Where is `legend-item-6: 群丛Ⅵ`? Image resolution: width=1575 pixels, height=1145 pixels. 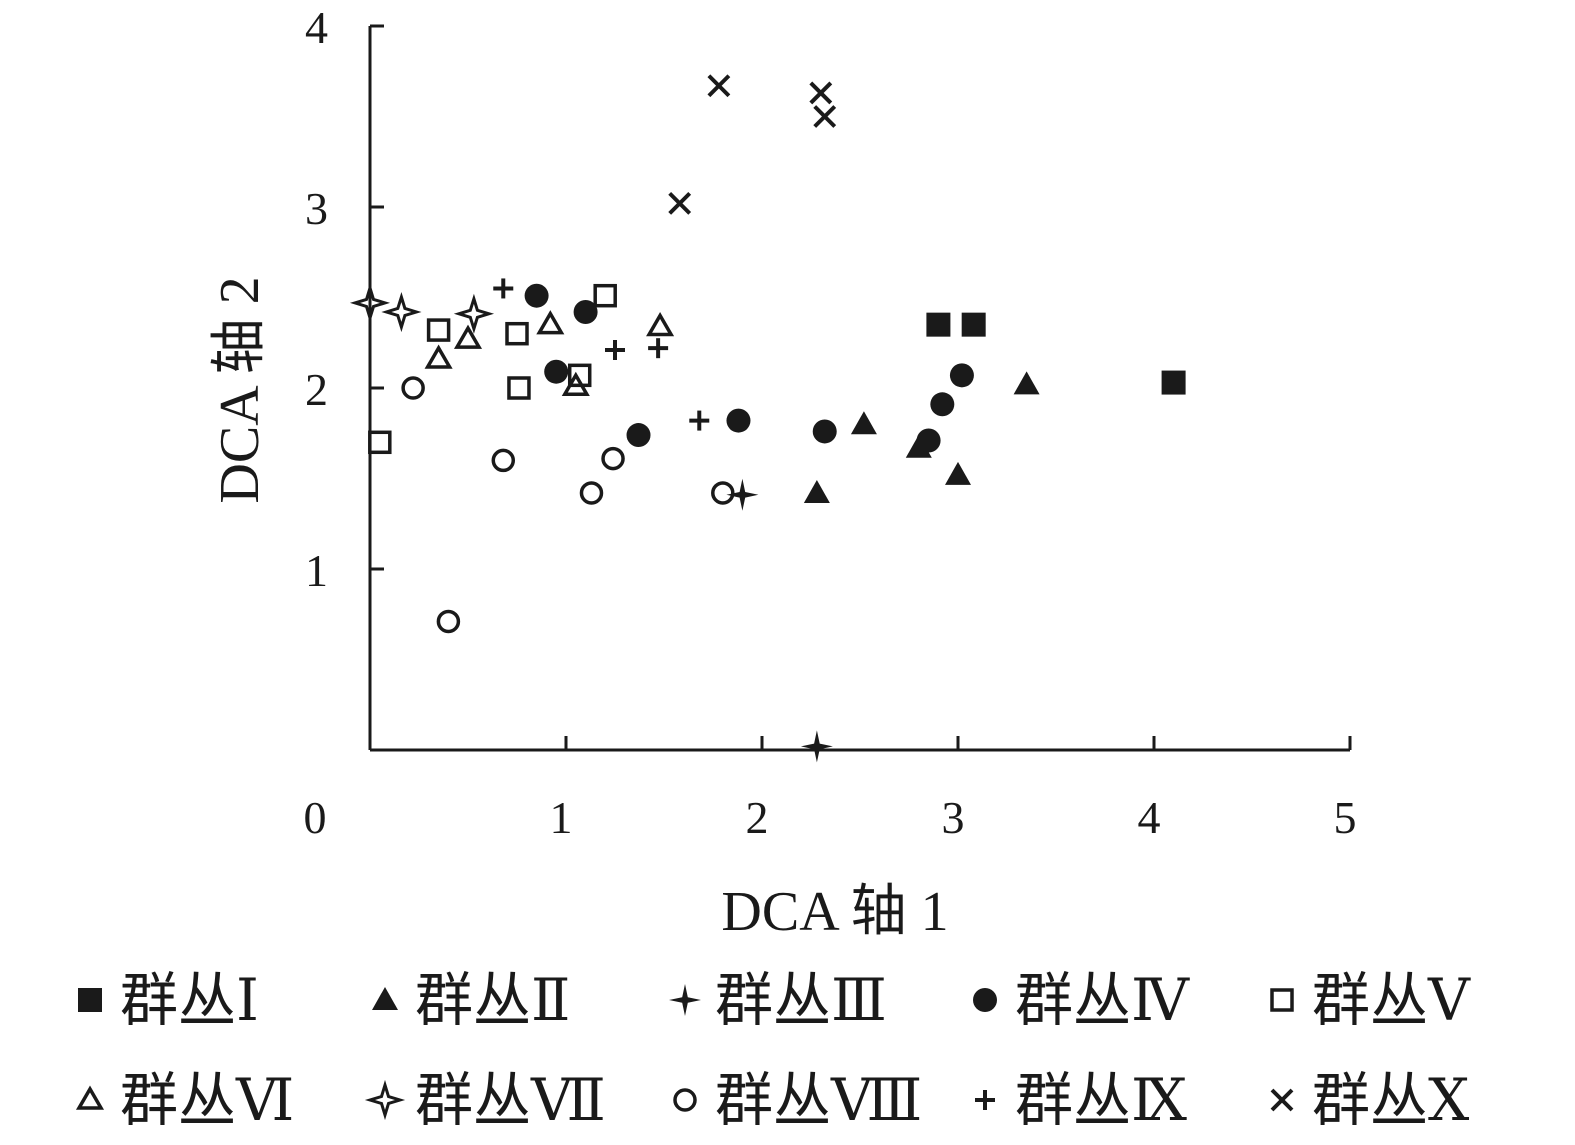 legend-item-6: 群丛Ⅵ is located at coordinates (184, 1100).